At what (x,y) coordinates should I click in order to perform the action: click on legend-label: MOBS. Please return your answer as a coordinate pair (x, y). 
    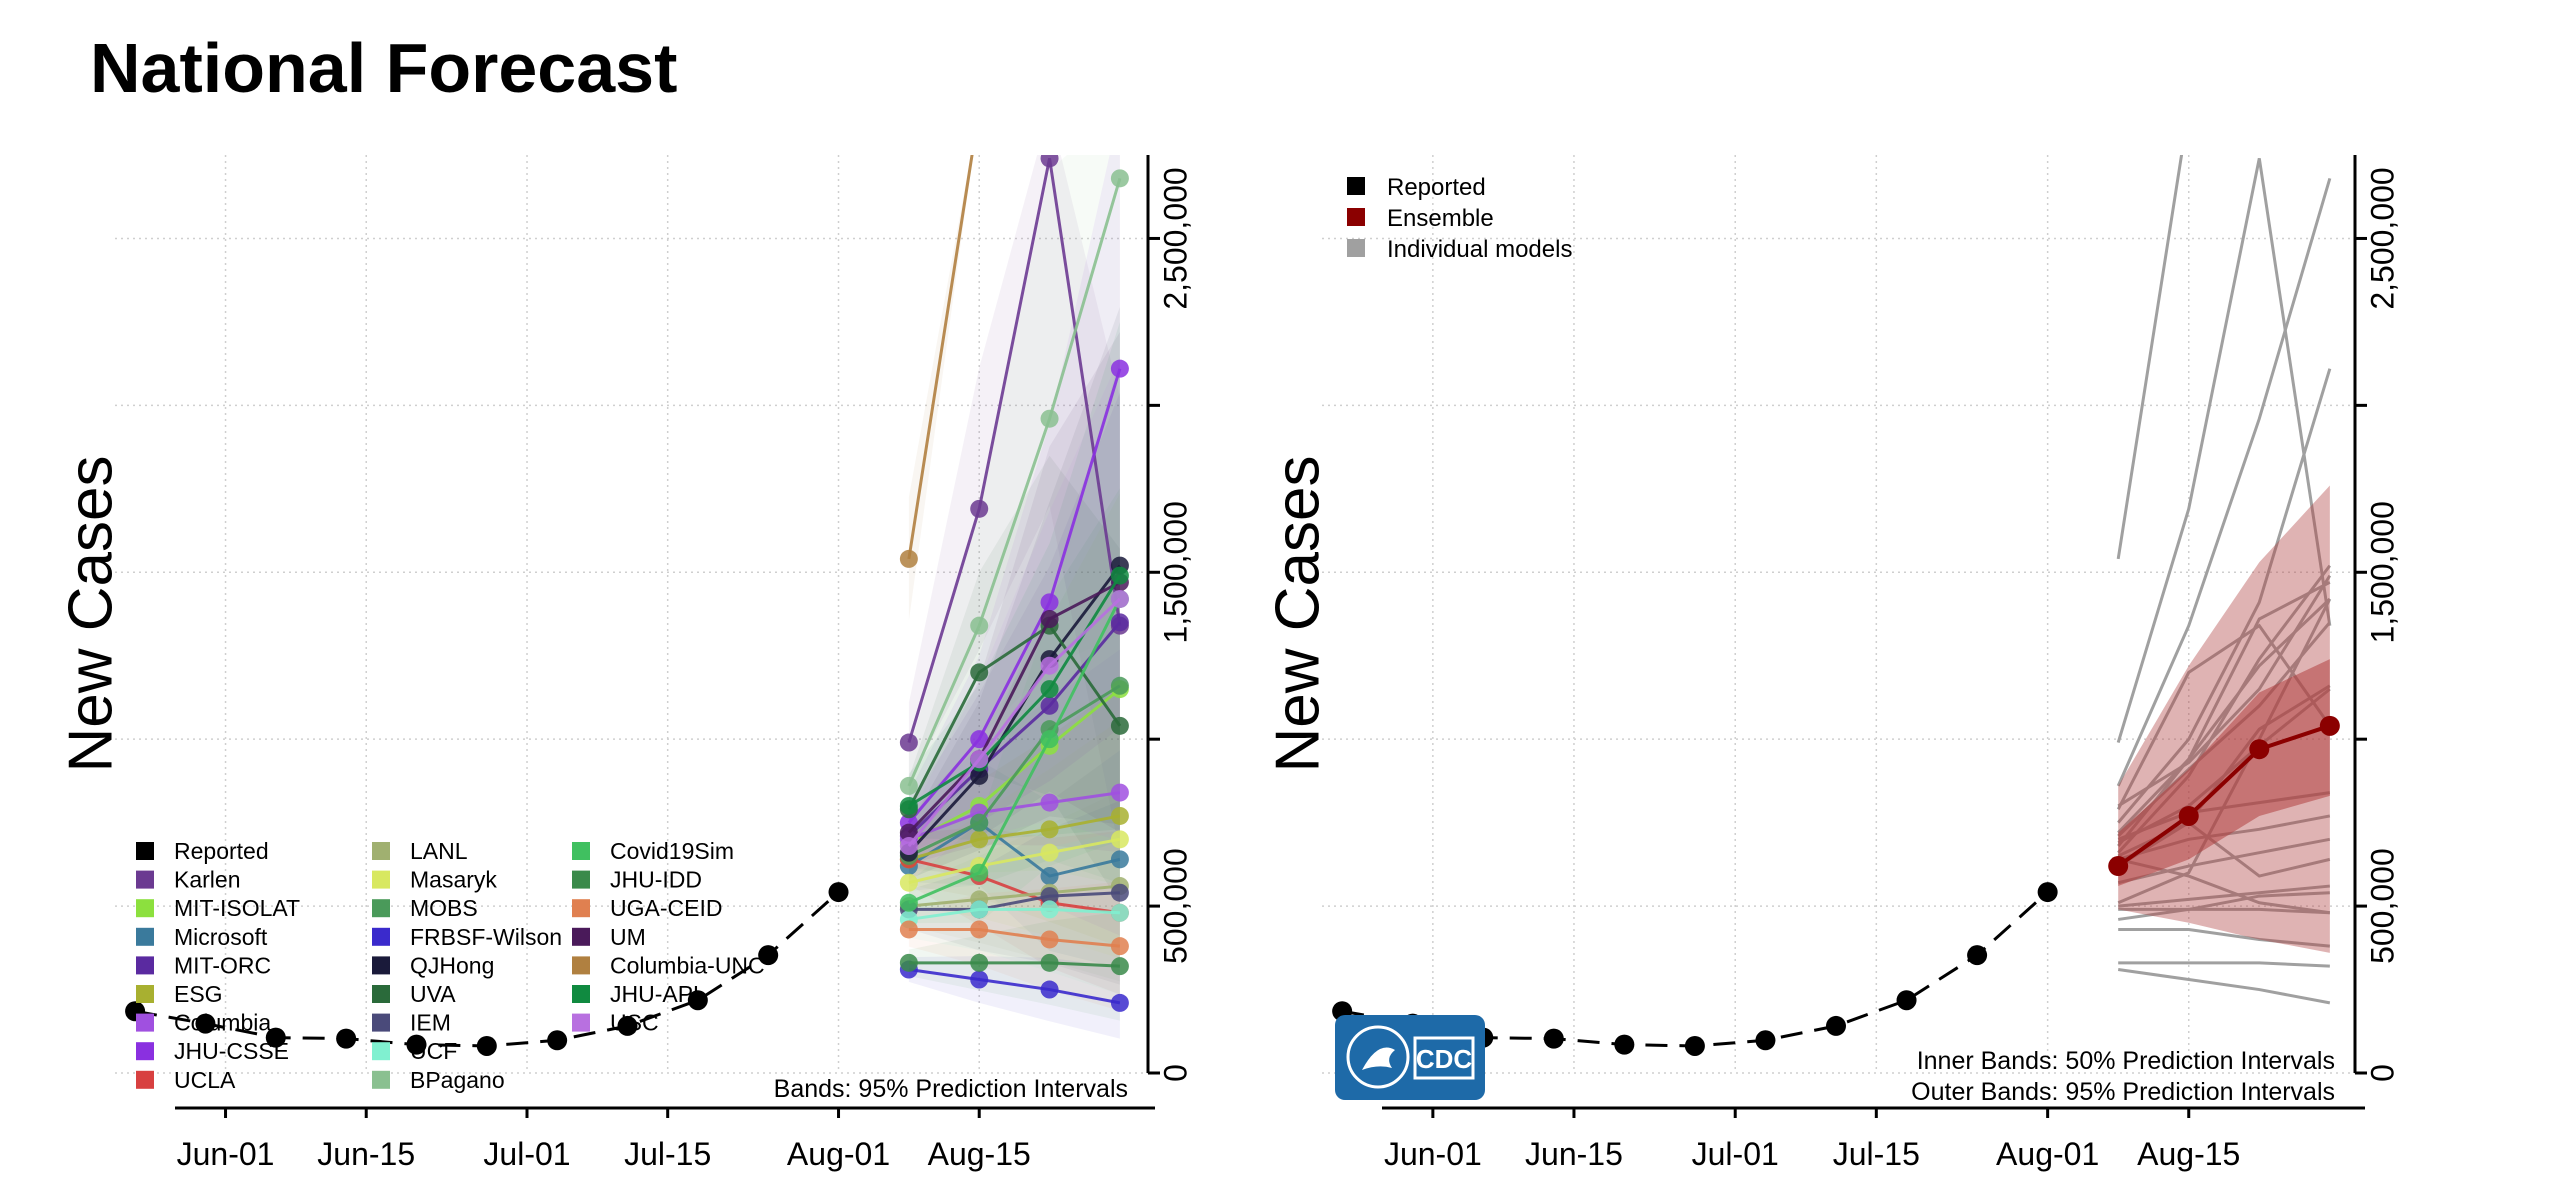
    Looking at the image, I should click on (444, 908).